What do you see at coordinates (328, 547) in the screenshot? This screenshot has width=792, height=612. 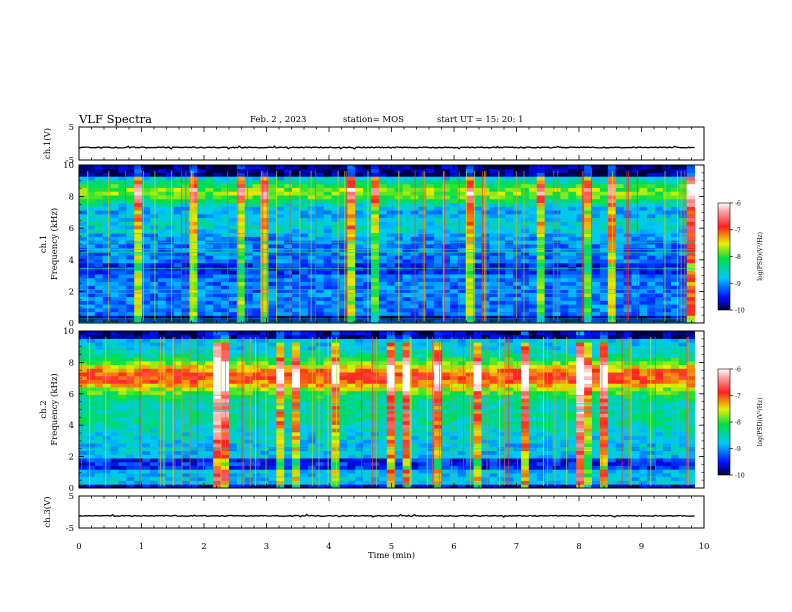 I see `x-tick-label: 4` at bounding box center [328, 547].